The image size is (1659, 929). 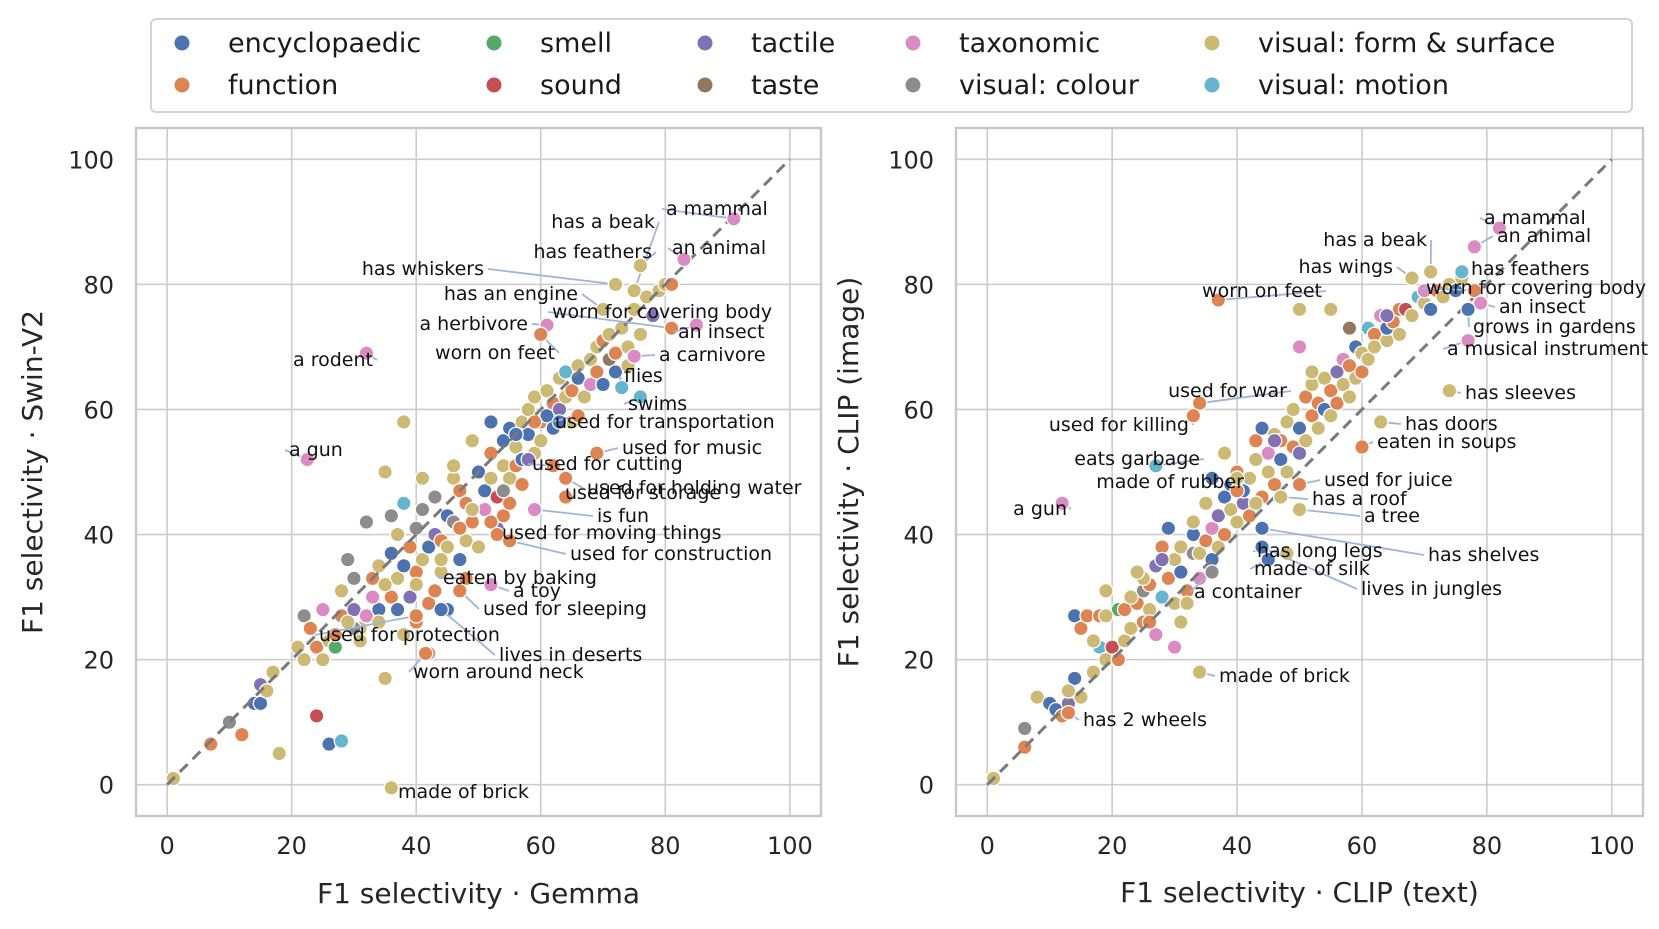 I want to click on annotation-label-made-of-silk: made of silk, so click(x=1312, y=569).